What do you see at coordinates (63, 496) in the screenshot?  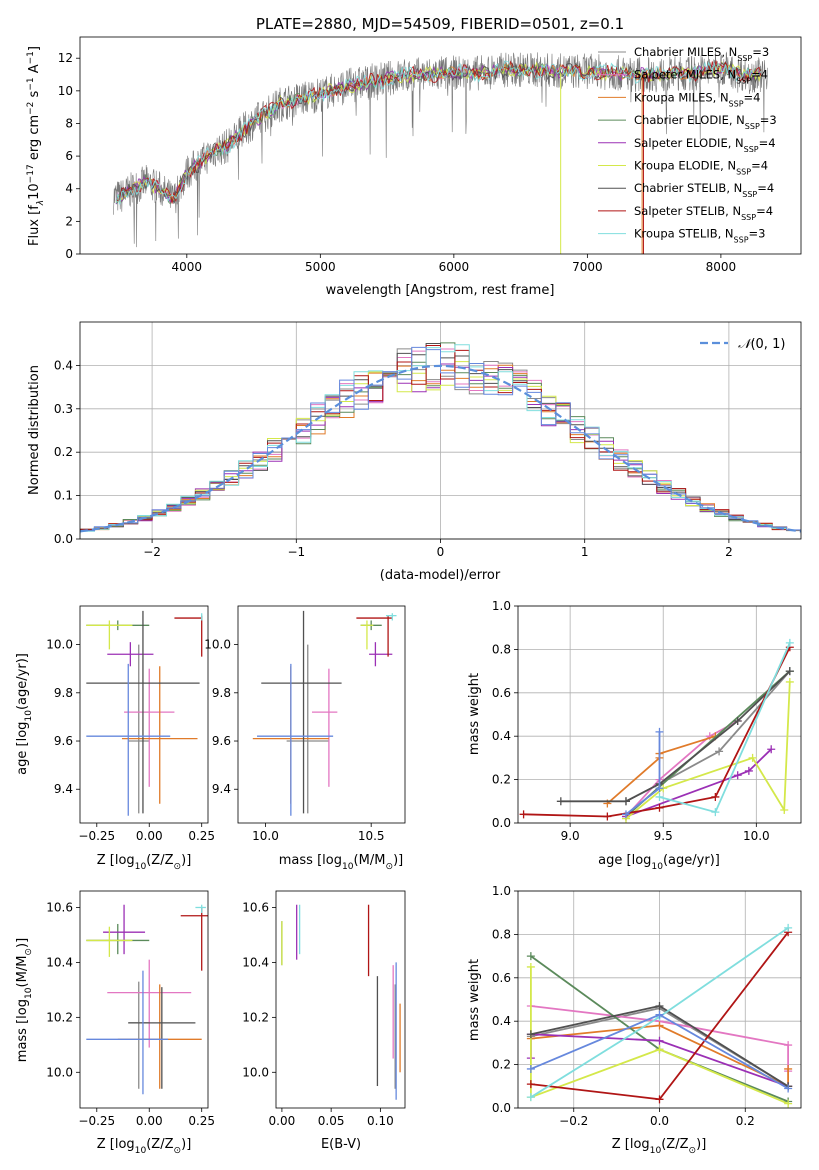 I see `y-tick-label: 0.1` at bounding box center [63, 496].